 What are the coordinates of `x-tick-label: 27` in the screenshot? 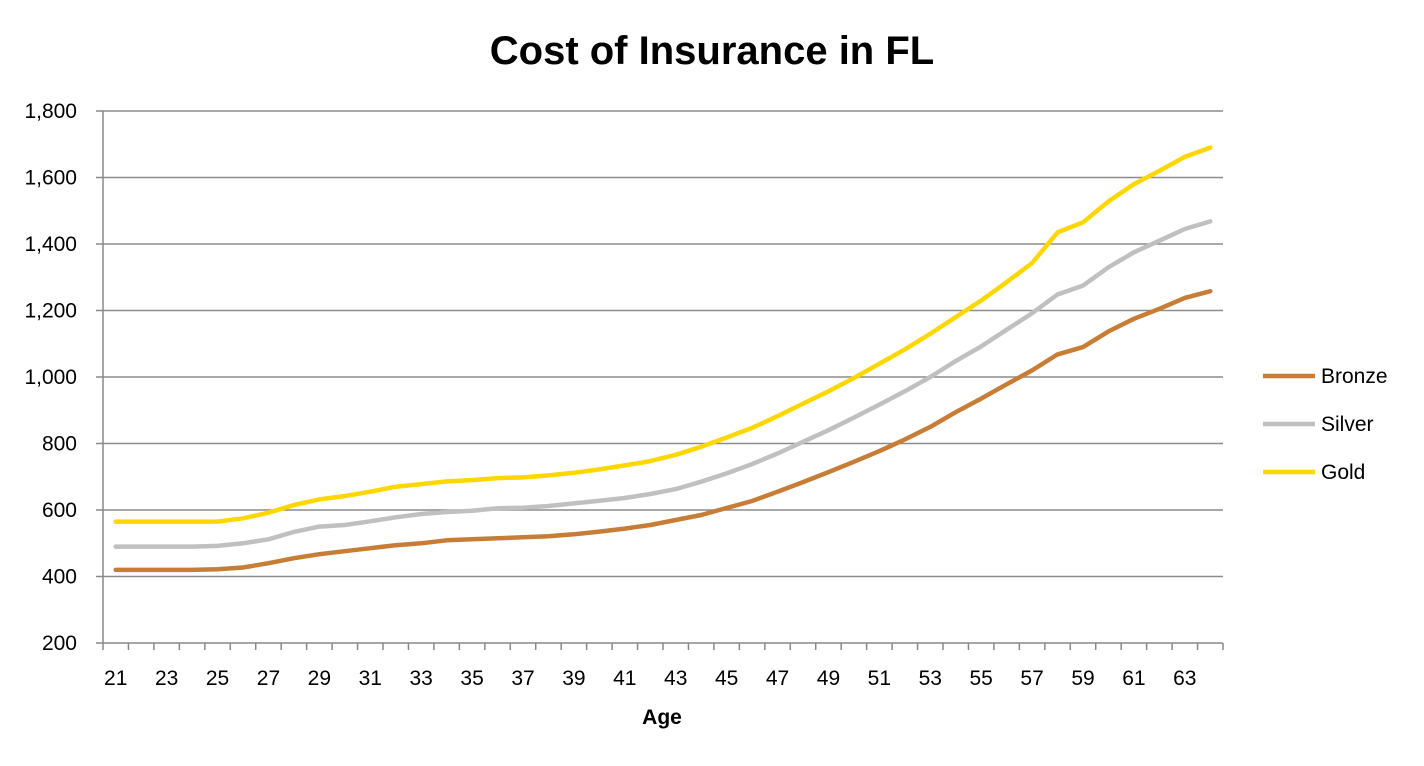 It's located at (268, 678).